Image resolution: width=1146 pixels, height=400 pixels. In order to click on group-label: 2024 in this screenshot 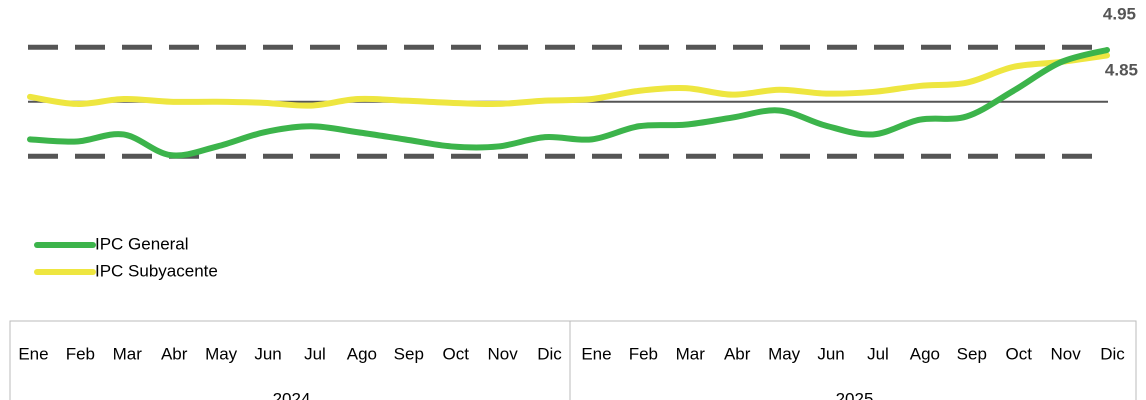, I will do `click(292, 394)`.